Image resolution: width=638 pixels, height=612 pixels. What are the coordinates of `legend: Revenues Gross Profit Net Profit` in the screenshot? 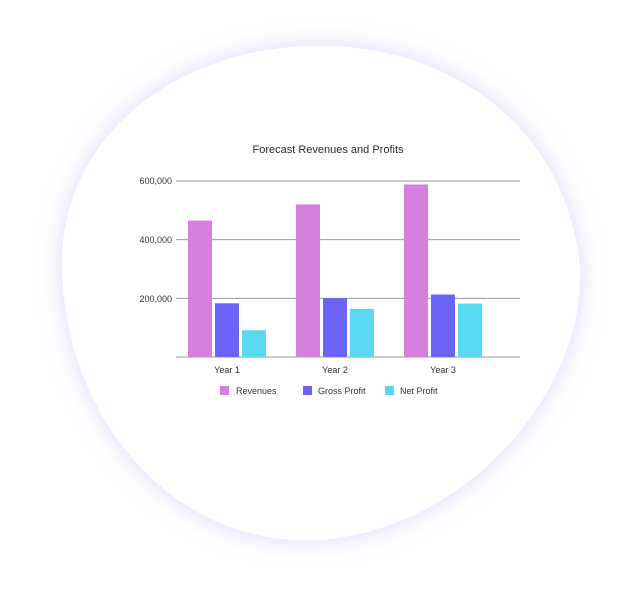 It's located at (329, 391).